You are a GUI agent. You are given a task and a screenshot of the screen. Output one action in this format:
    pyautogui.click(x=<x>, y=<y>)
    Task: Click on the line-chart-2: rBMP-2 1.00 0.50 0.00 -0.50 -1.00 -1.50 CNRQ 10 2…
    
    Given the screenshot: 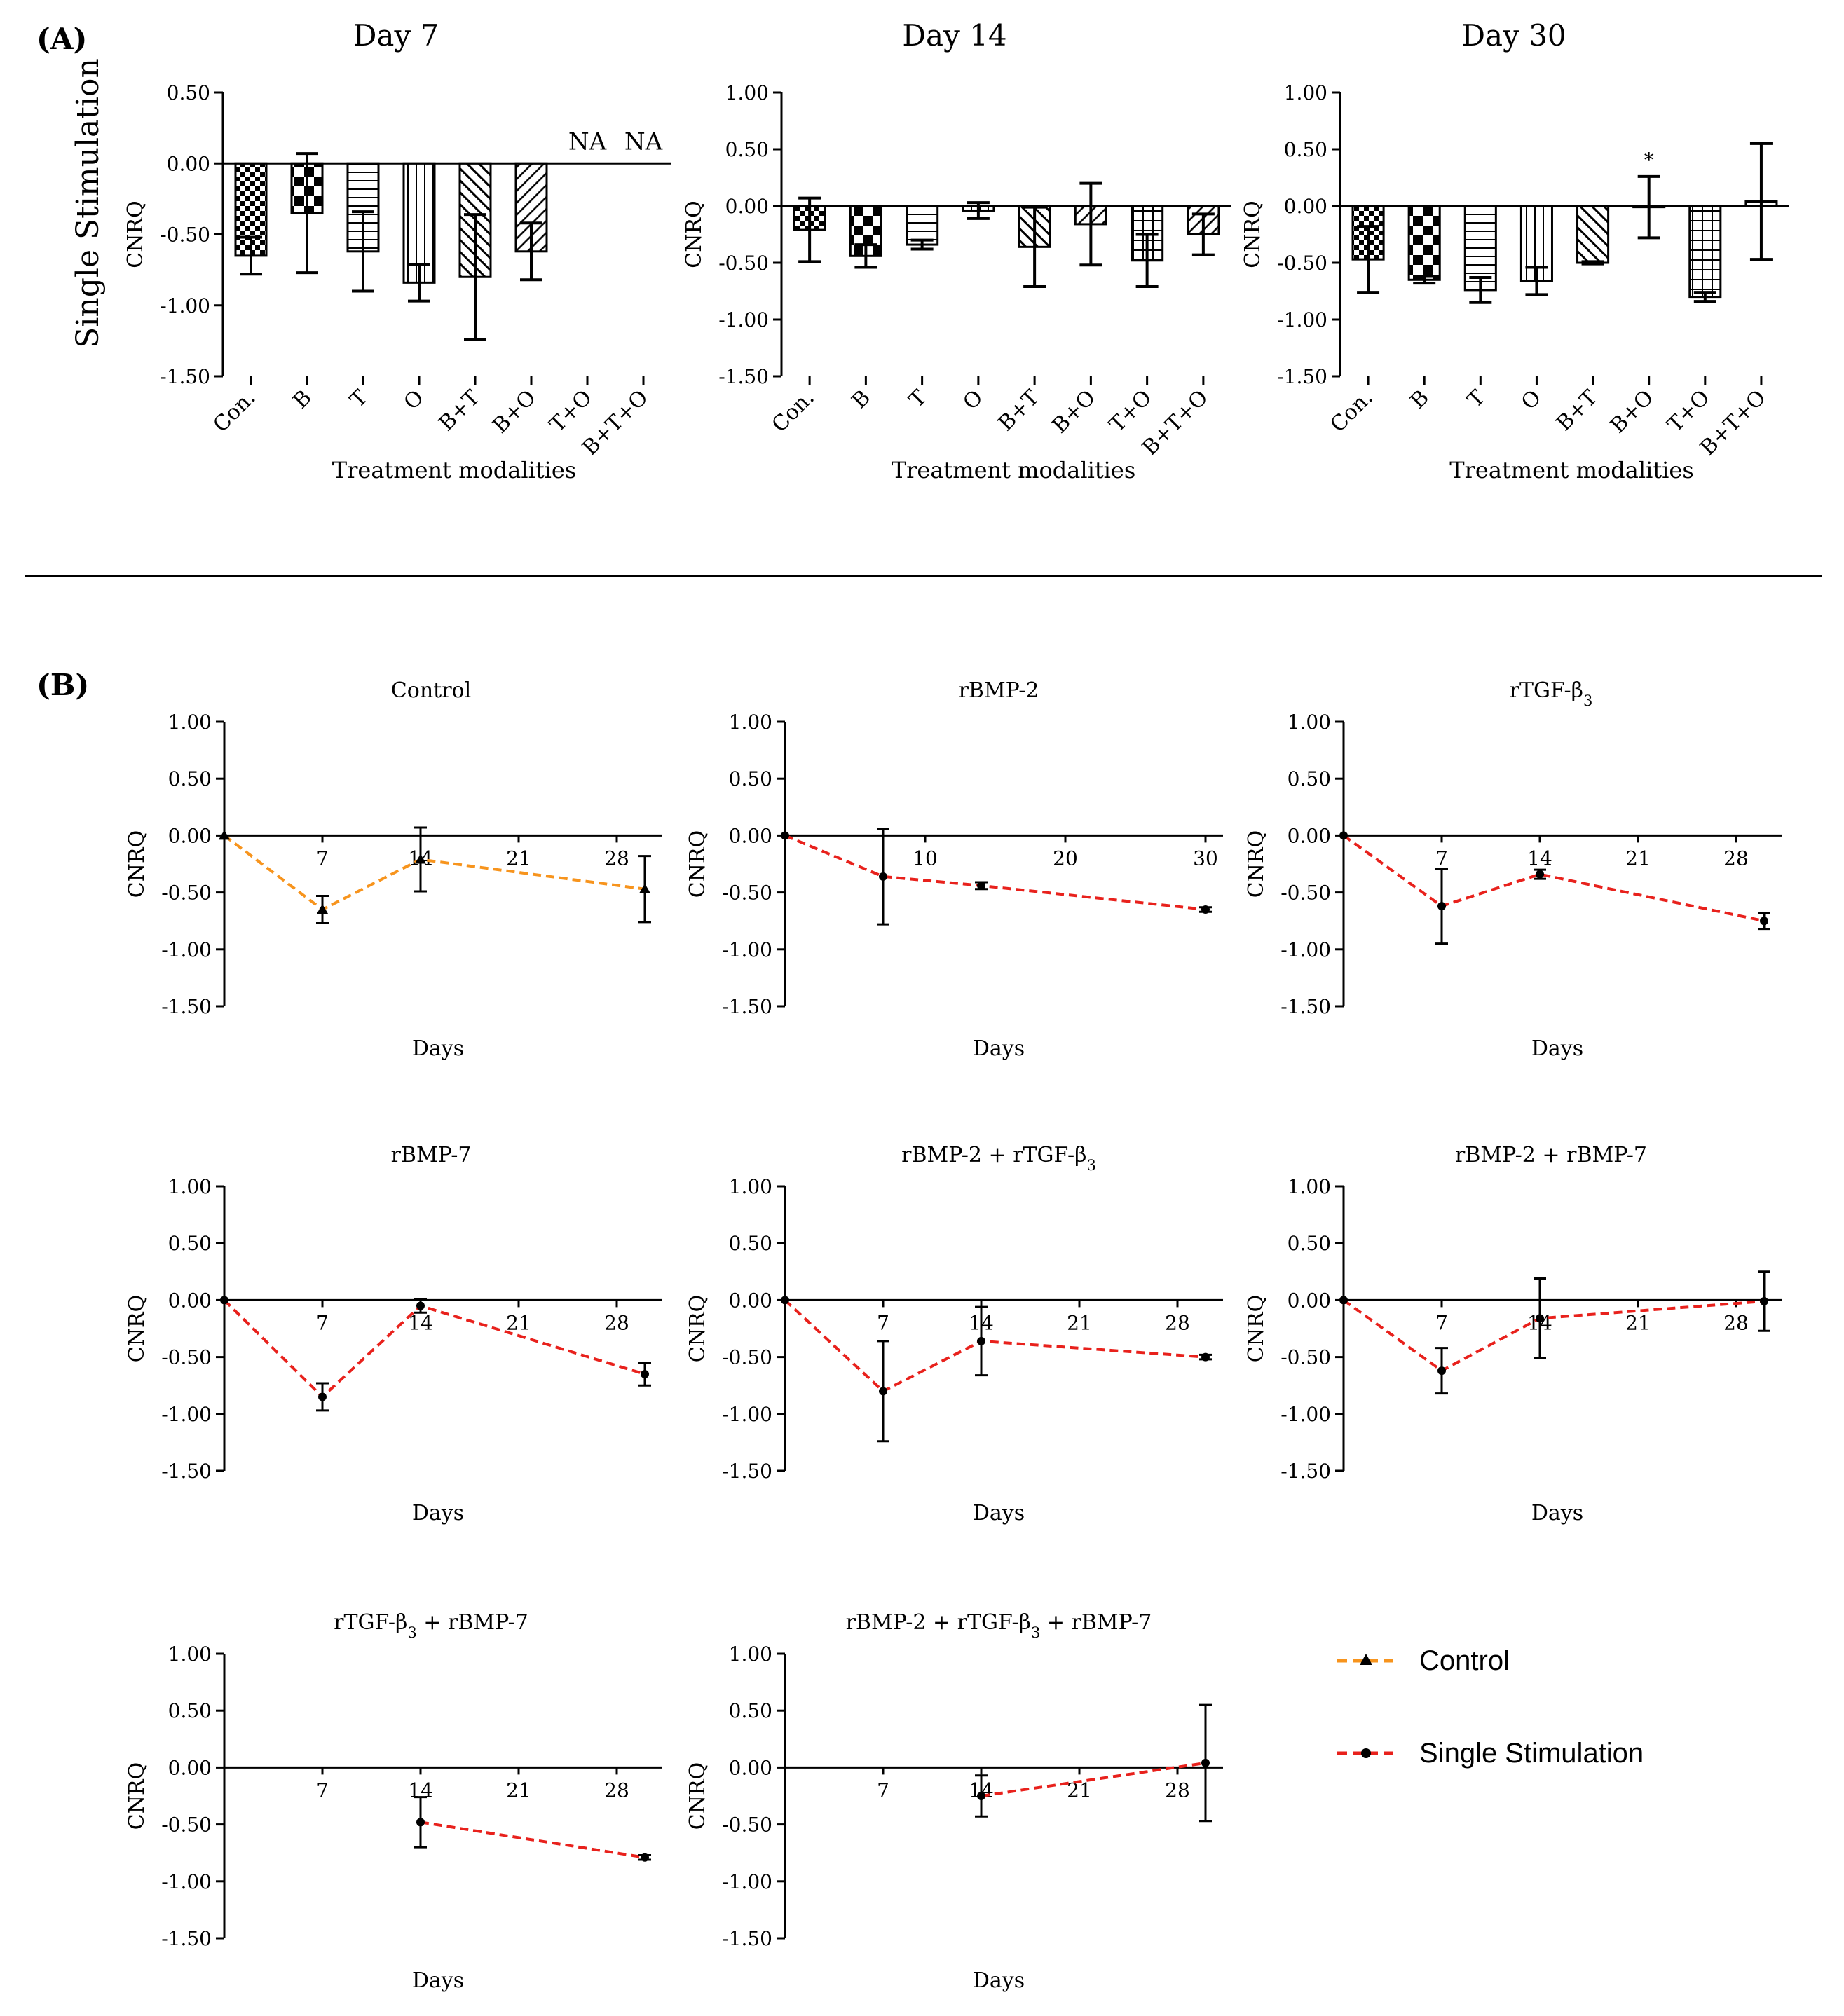 What is the action you would take?
    pyautogui.click(x=954, y=869)
    